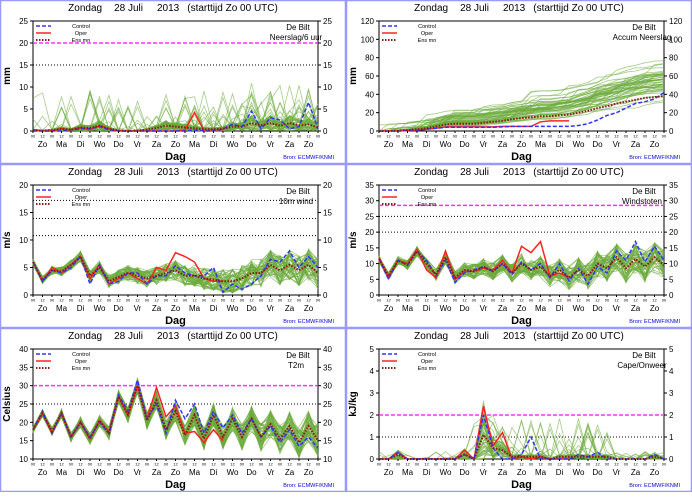  I want to click on x-day-label: Wo, so click(233, 472).